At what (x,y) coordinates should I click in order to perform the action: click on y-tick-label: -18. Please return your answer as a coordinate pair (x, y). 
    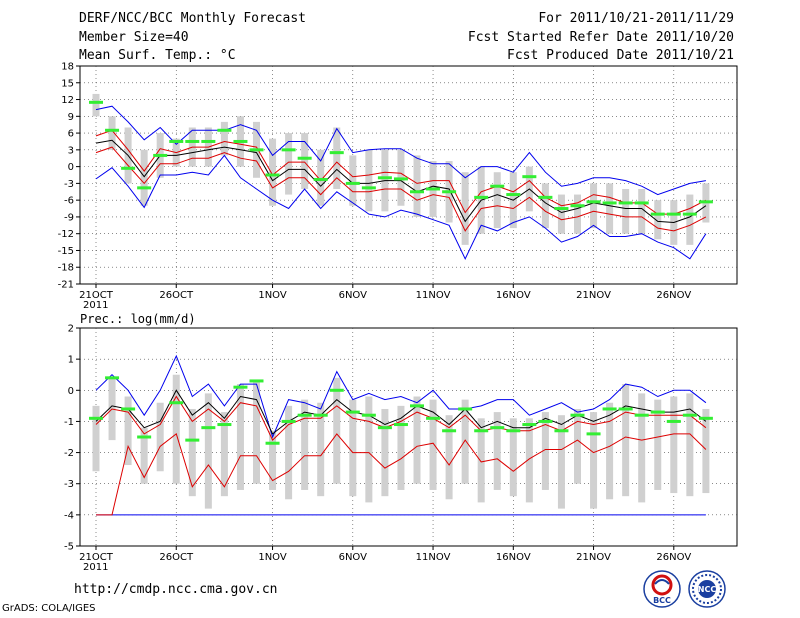
    Looking at the image, I should click on (66, 268).